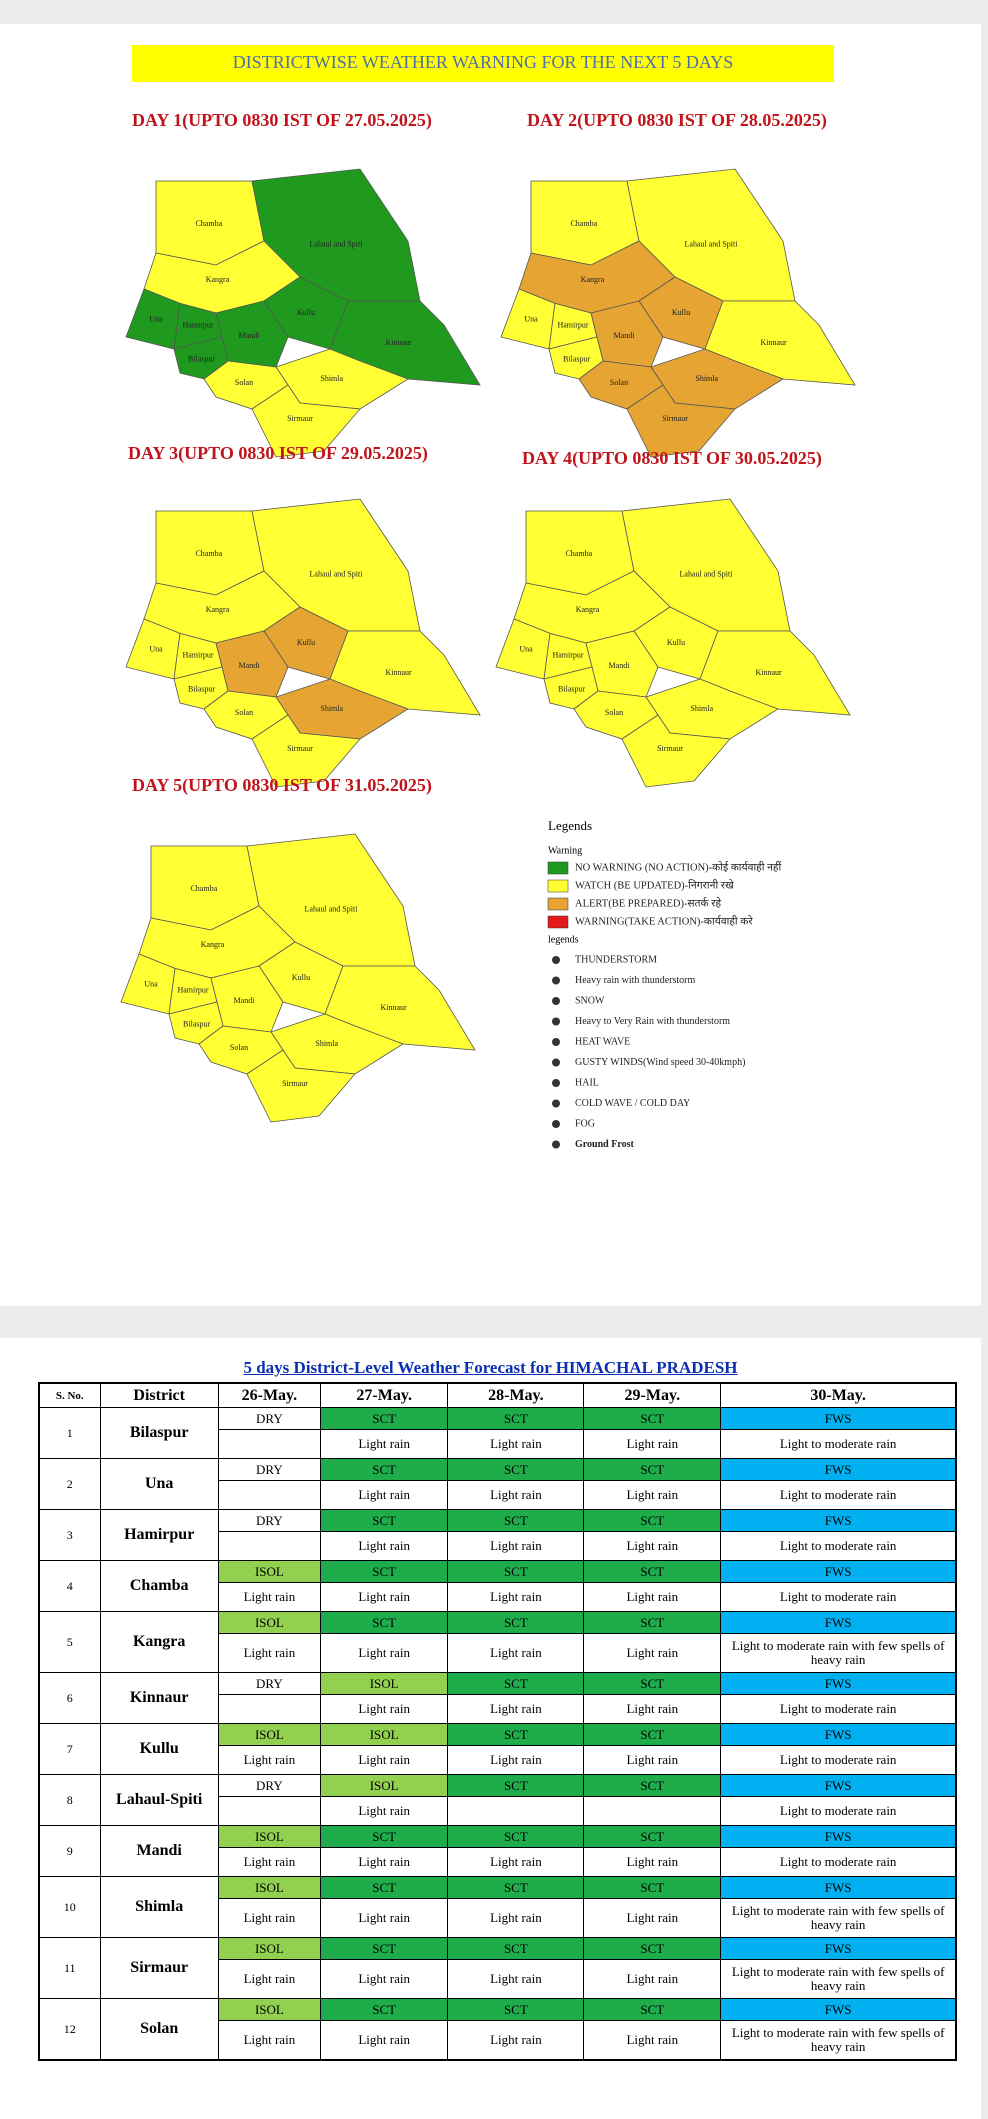 This screenshot has height=2119, width=988. What do you see at coordinates (69, 1851) in the screenshot?
I see `serial-number: 9` at bounding box center [69, 1851].